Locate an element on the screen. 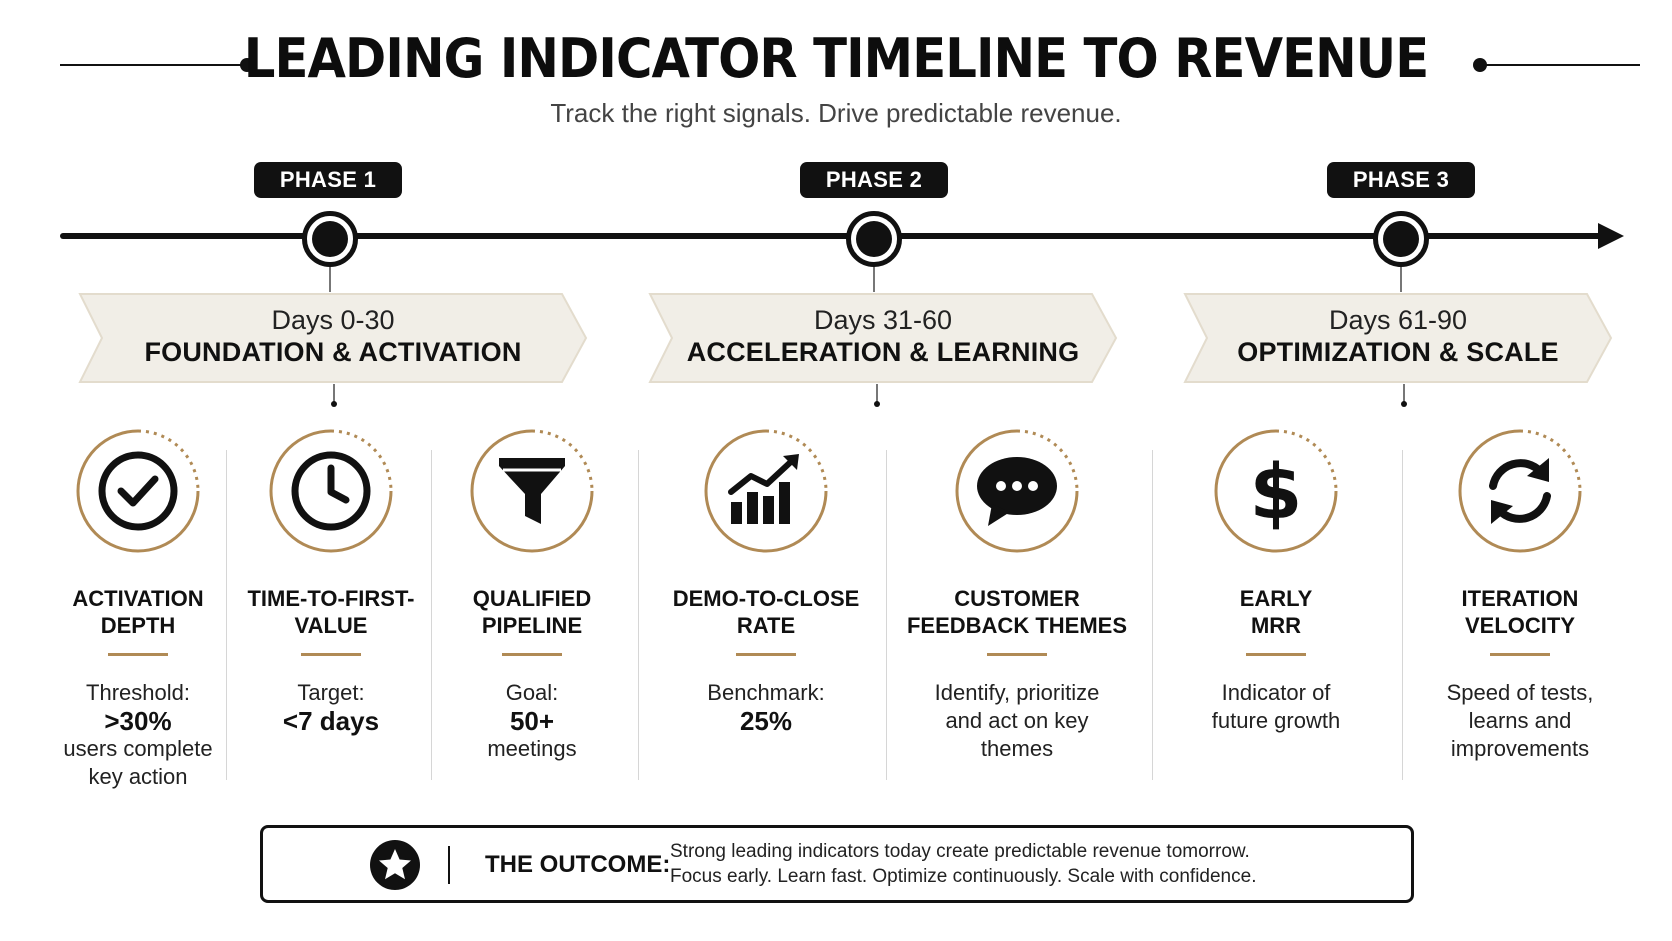  growth-chart-icon is located at coordinates (766, 491).